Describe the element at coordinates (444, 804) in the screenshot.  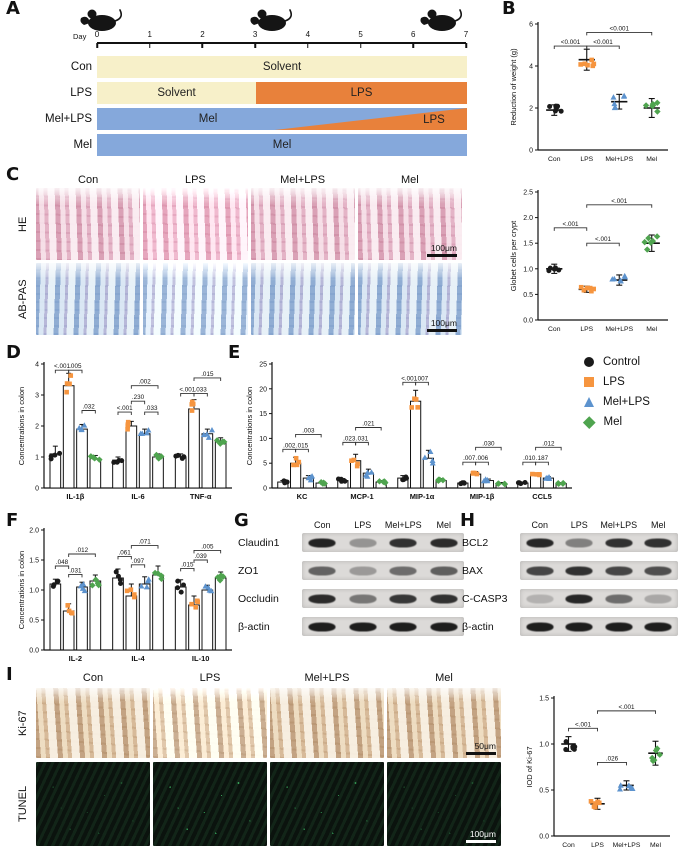
I see `tunel-image-mel: 100μm` at that location.